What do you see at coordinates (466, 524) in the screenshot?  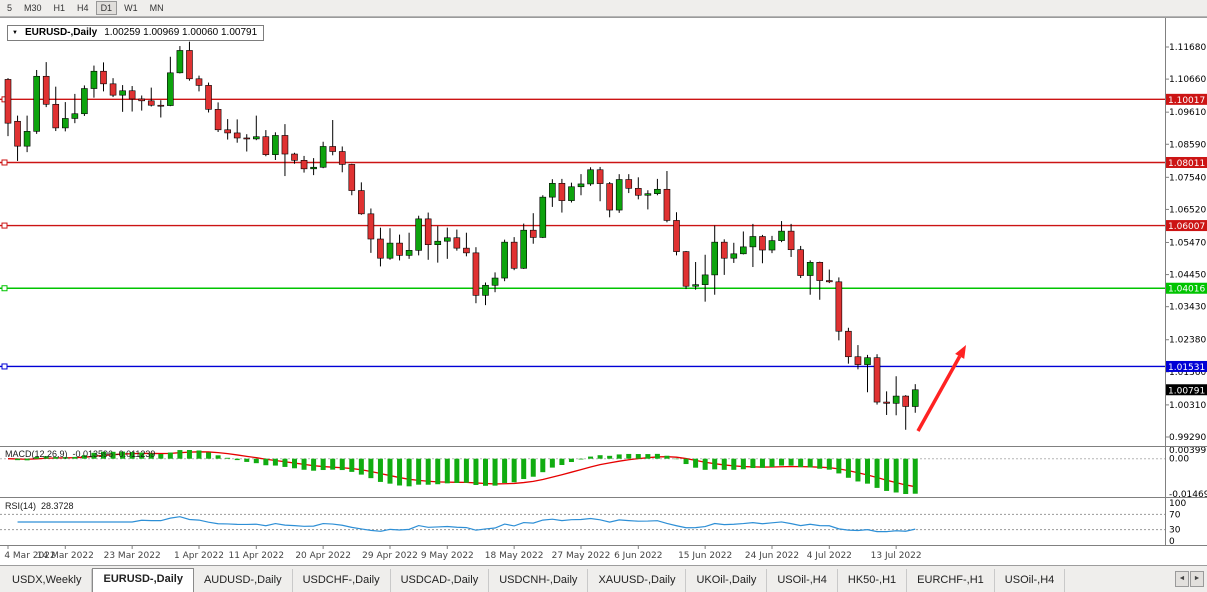 I see `rsi-line` at bounding box center [466, 524].